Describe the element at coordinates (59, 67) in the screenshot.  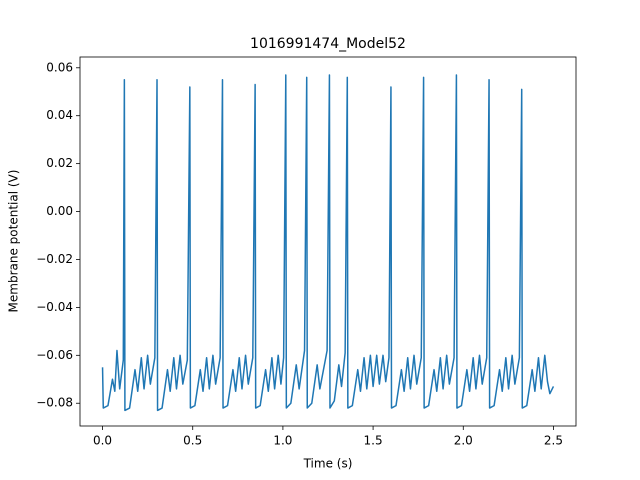
I see `y-tick-label: 0.06` at that location.